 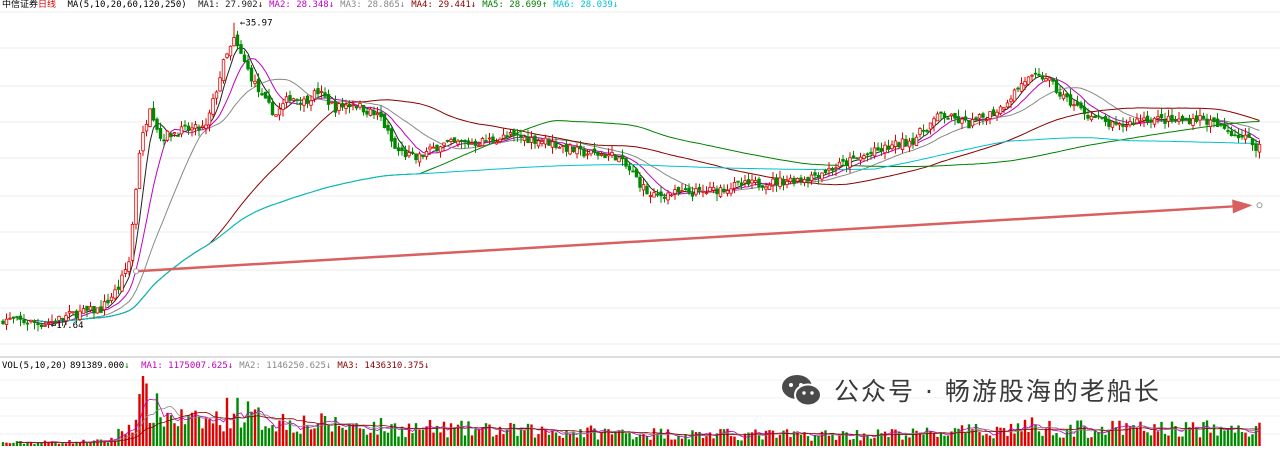 I want to click on ma-value-5: MA5: 28.699↑, so click(x=515, y=5).